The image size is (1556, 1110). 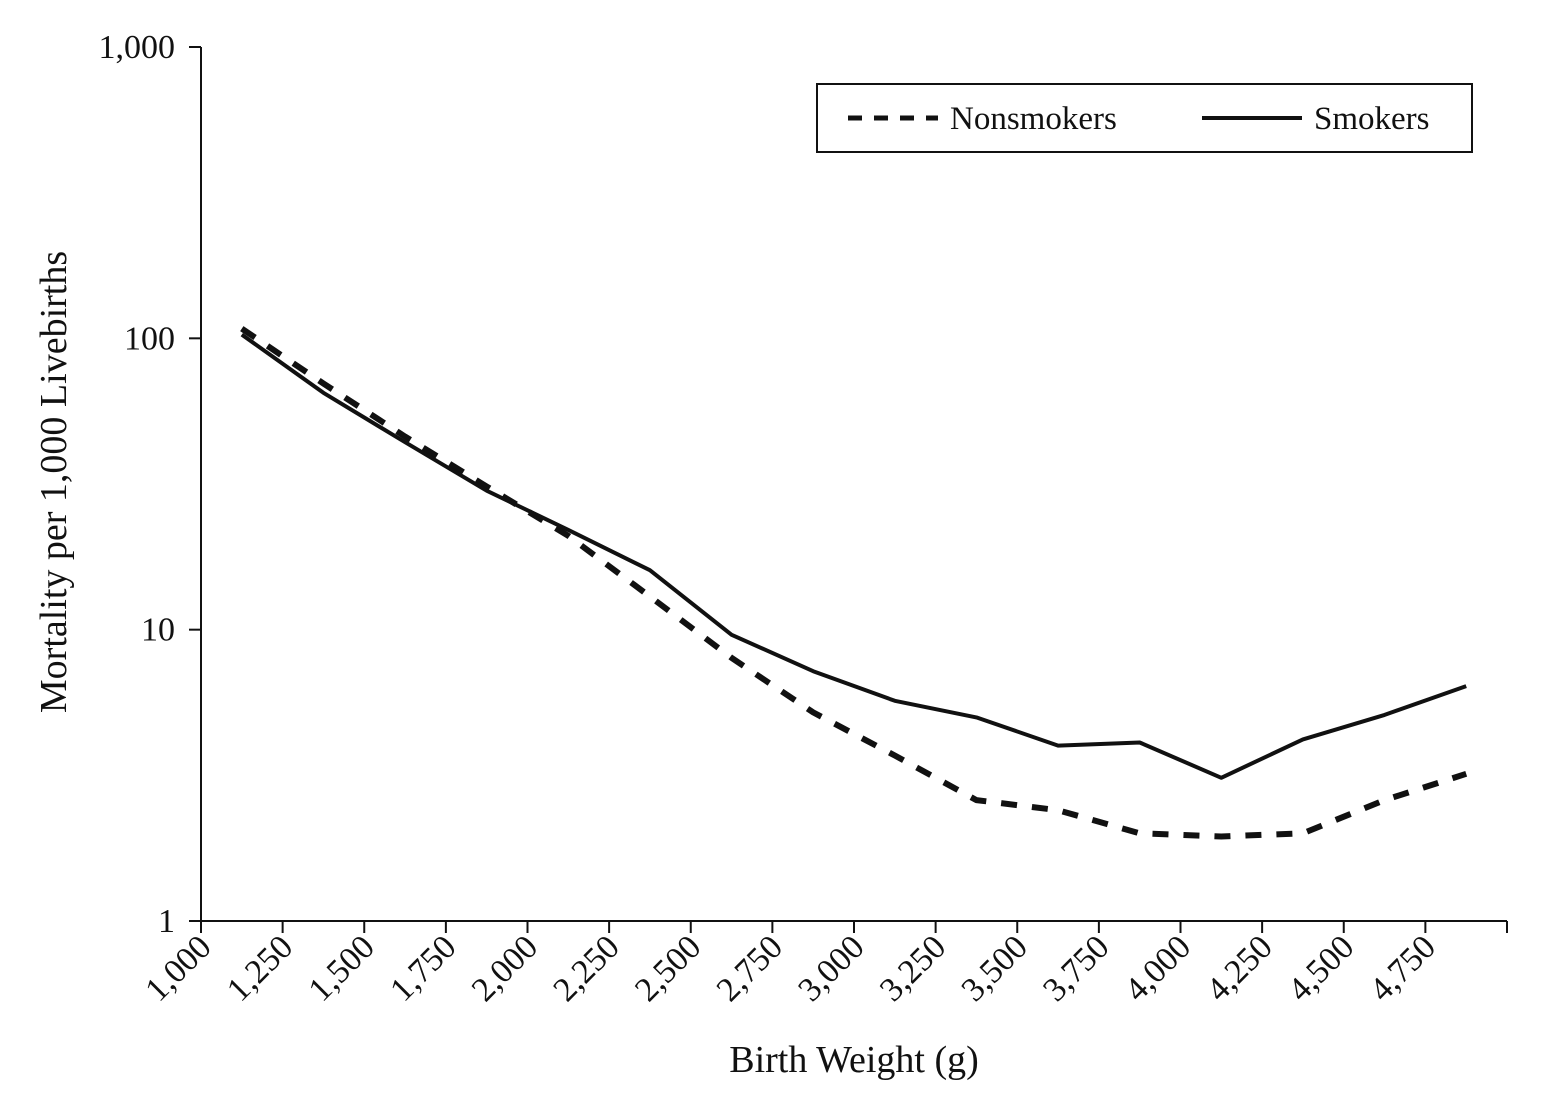 What do you see at coordinates (423, 968) in the screenshot?
I see `x-tick-label: 1,750` at bounding box center [423, 968].